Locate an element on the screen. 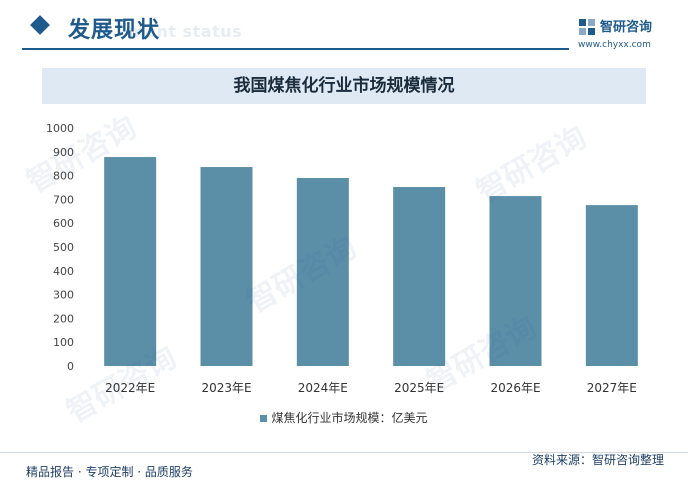  y-tick-label: 100 is located at coordinates (63, 342).